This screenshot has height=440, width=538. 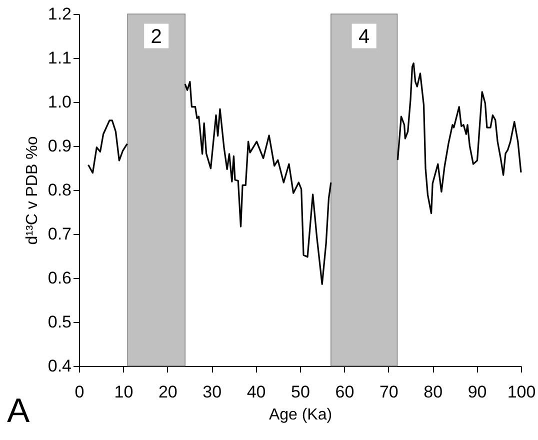 I want to click on x-tick-label: 60, so click(x=344, y=392).